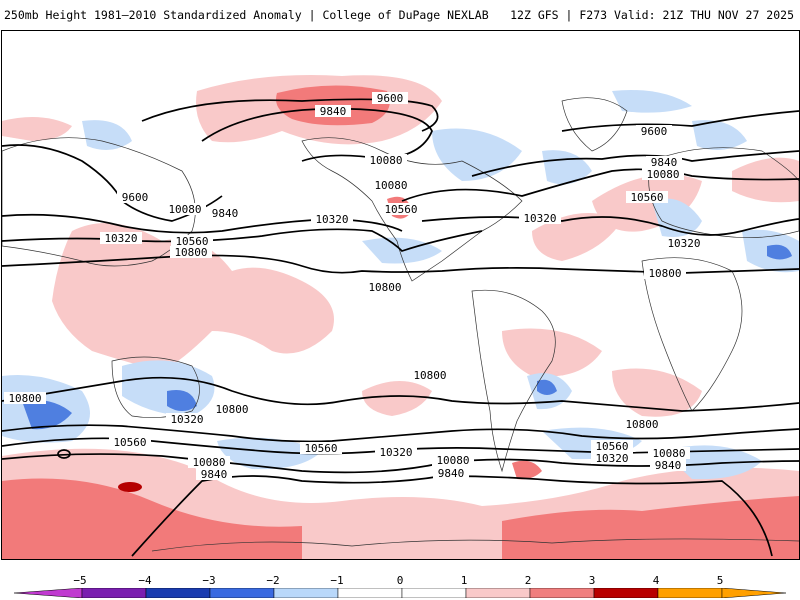 The width and height of the screenshot is (800, 600). What do you see at coordinates (191, 241) in the screenshot?
I see `lbl-10560-pacific: 10560` at bounding box center [191, 241].